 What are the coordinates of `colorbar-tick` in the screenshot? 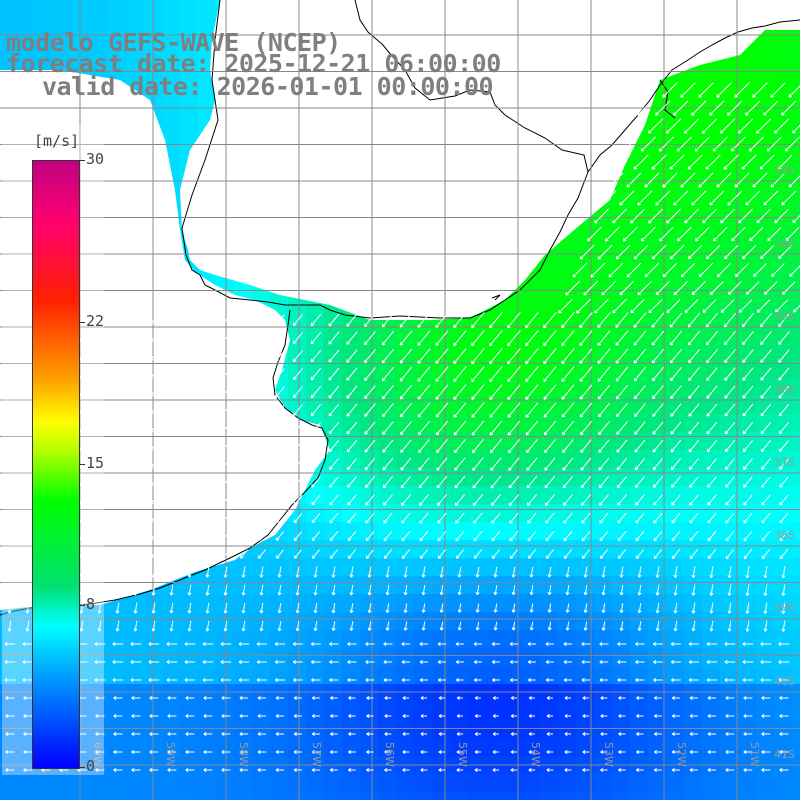 It's located at (82, 160).